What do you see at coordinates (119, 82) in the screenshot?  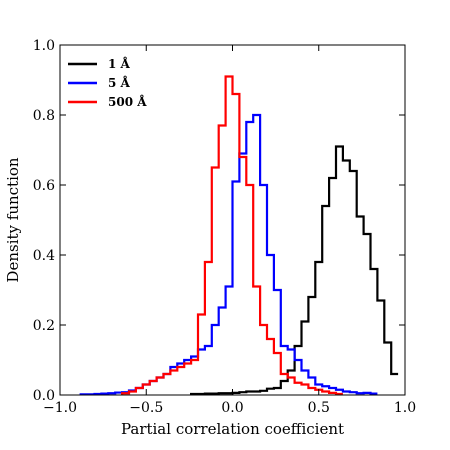 I see `legend-label-1: 5 Å` at bounding box center [119, 82].